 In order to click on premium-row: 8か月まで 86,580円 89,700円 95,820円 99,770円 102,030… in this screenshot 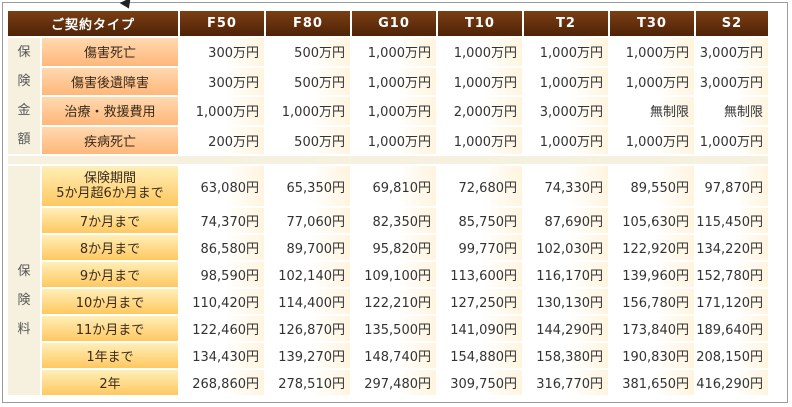, I will do `click(388, 247)`.